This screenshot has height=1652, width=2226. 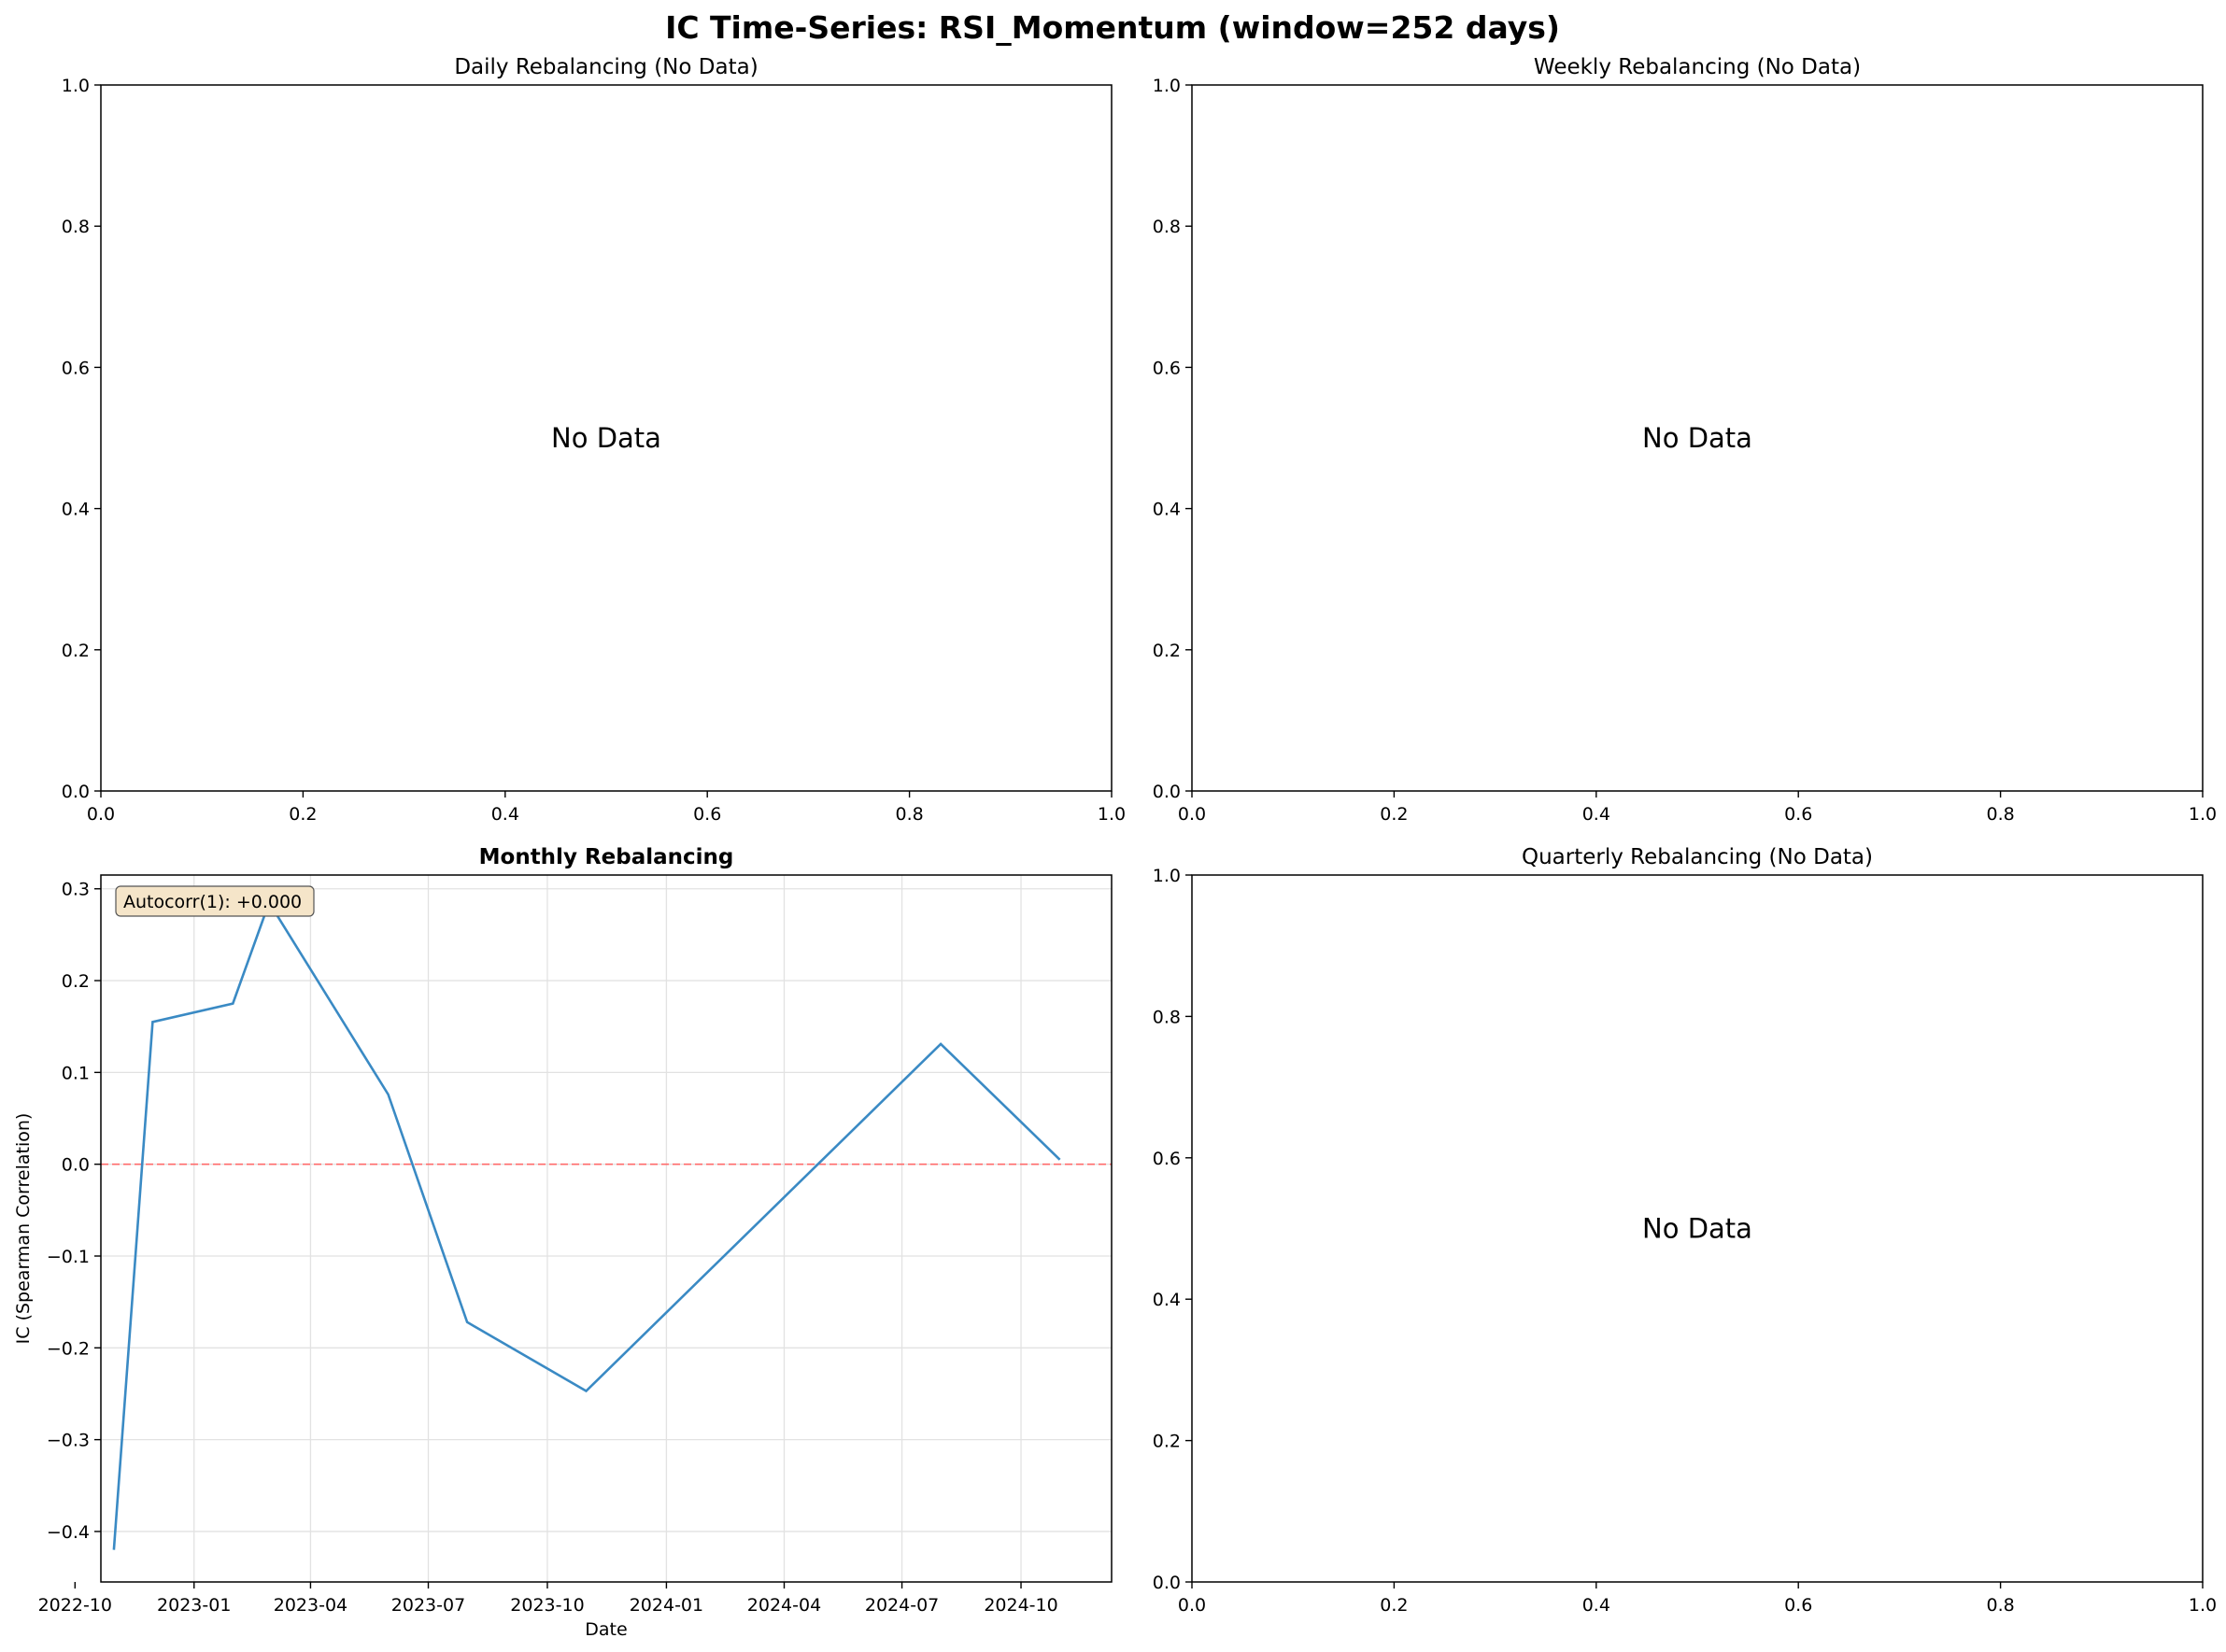 I want to click on y-axis-label: IC (Spearman Correlation), so click(x=24, y=1229).